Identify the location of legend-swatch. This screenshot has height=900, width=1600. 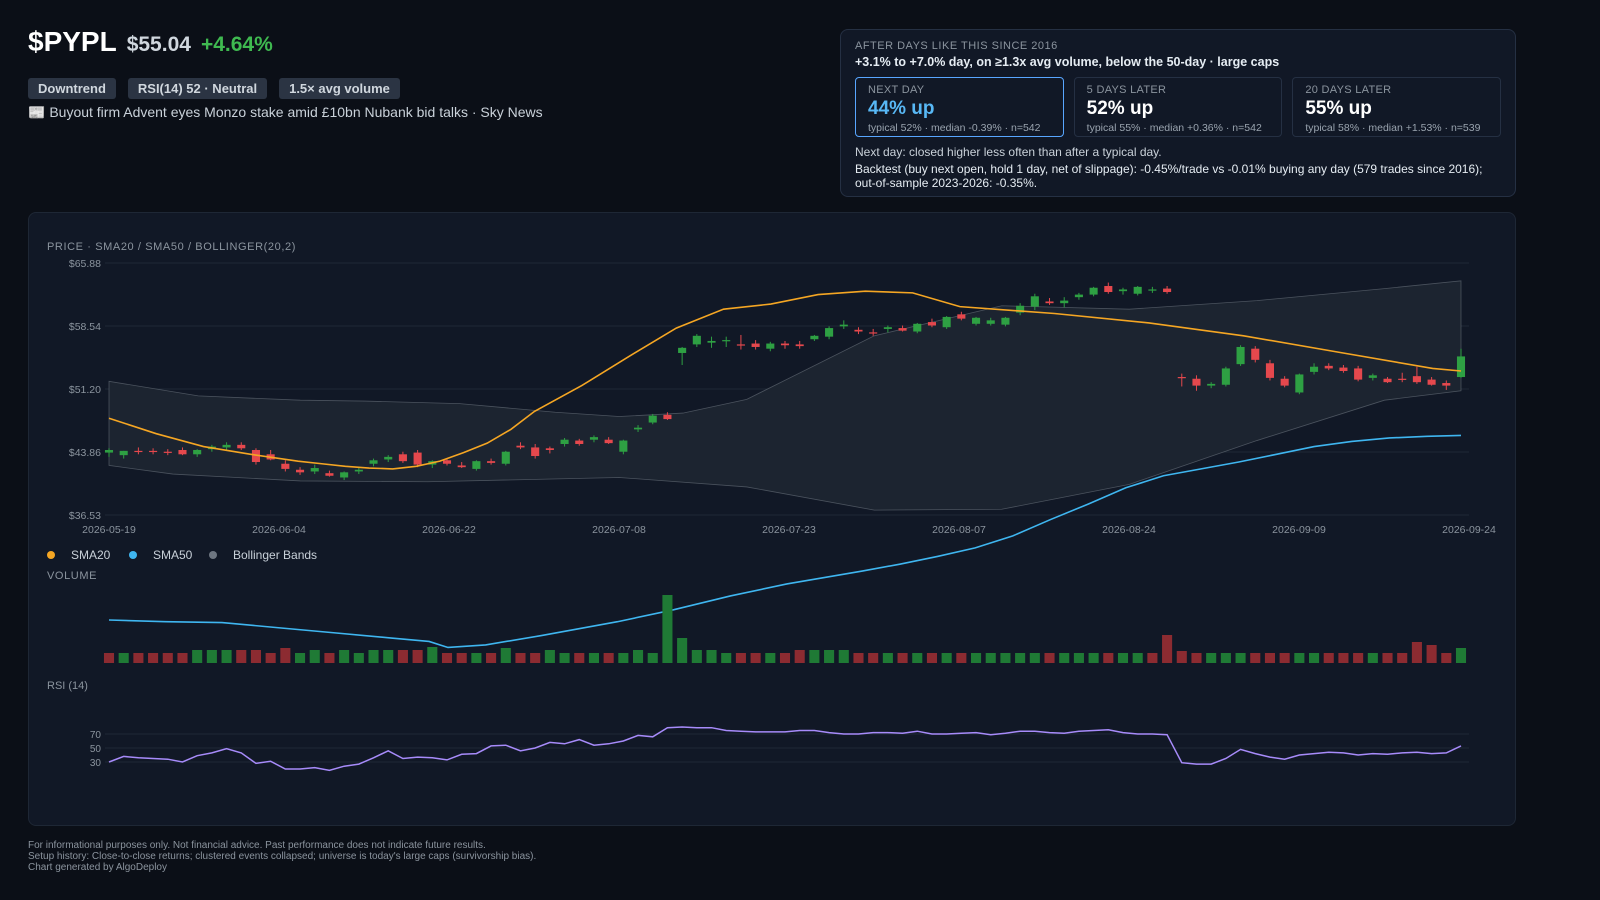
(133, 555).